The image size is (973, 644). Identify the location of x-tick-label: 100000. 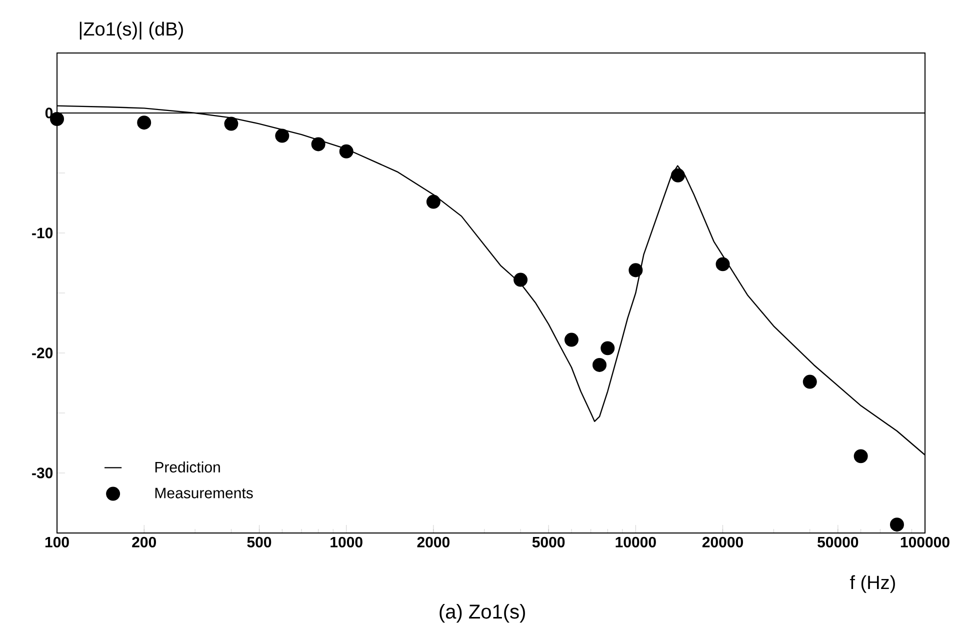
(925, 542).